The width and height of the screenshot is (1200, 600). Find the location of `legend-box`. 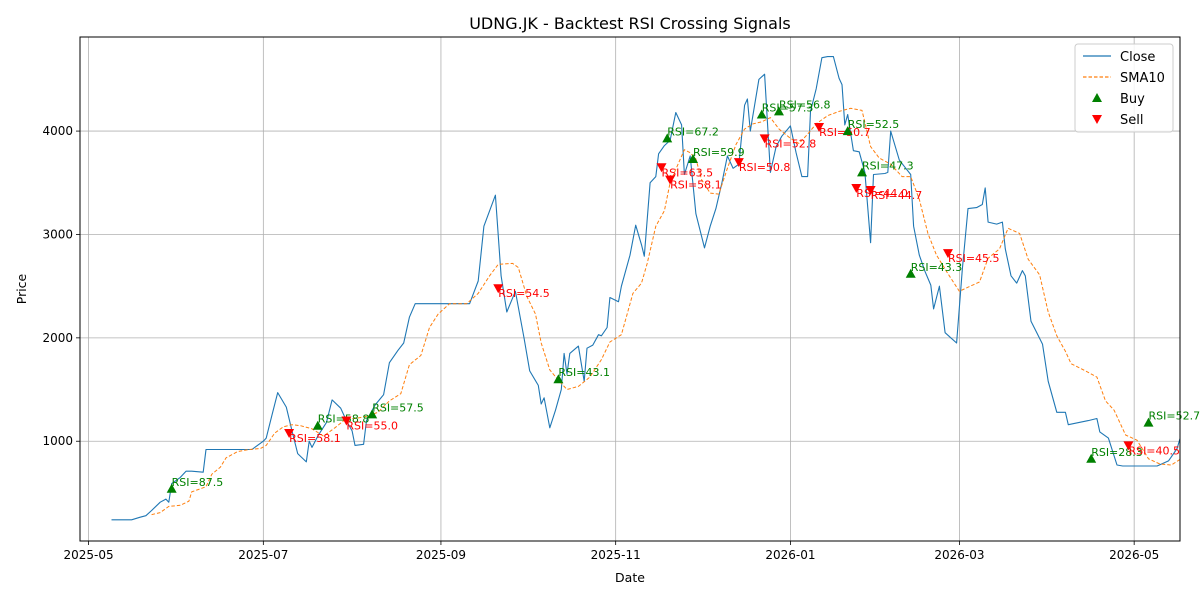

legend-box is located at coordinates (1124, 88).